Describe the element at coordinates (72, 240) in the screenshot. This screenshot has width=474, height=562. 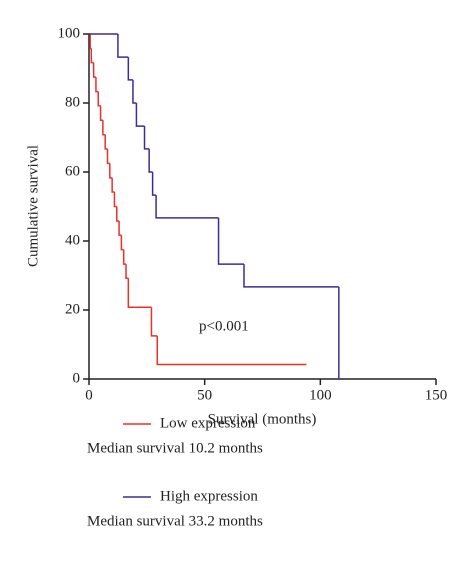
I see `y-tick-label: 40` at that location.